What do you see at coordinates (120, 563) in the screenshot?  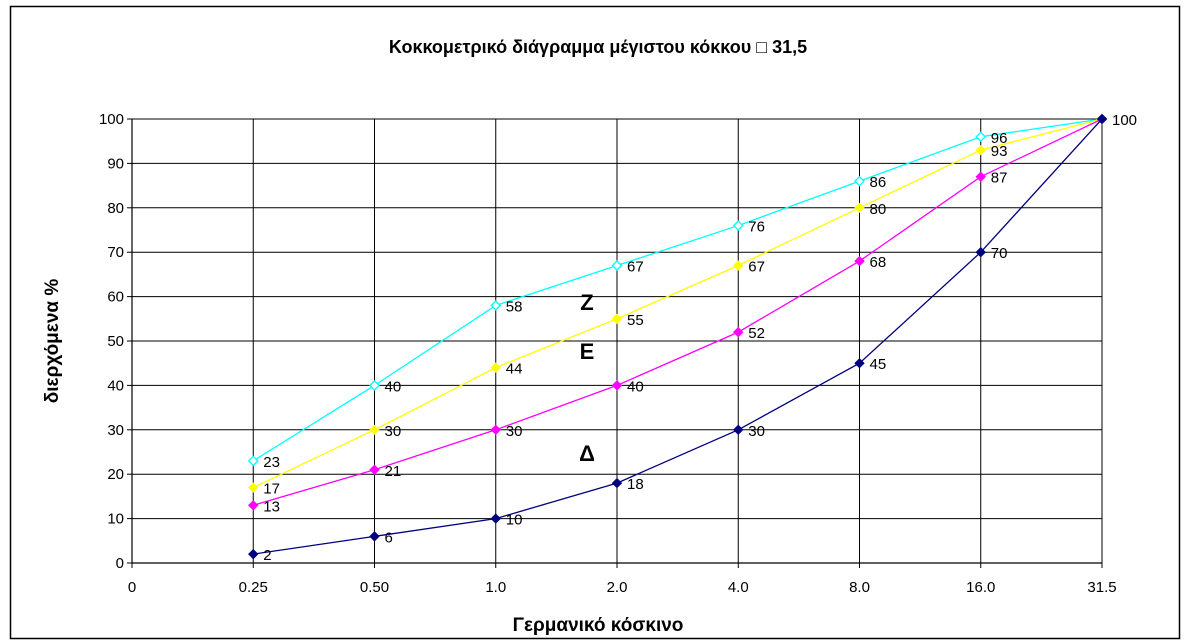 I see `y-tick-label: 0` at bounding box center [120, 563].